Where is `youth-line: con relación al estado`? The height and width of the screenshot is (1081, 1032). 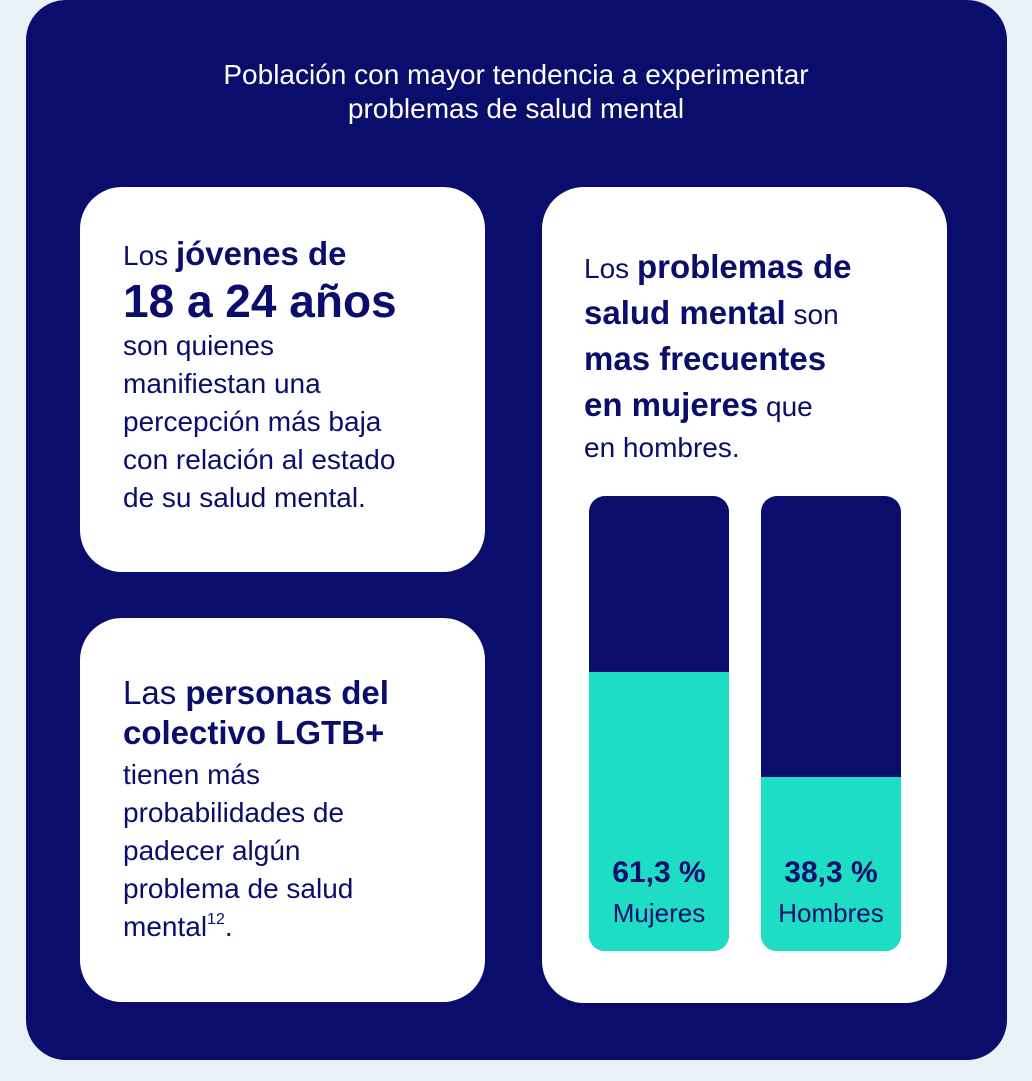
youth-line: con relación al estado is located at coordinates (259, 459).